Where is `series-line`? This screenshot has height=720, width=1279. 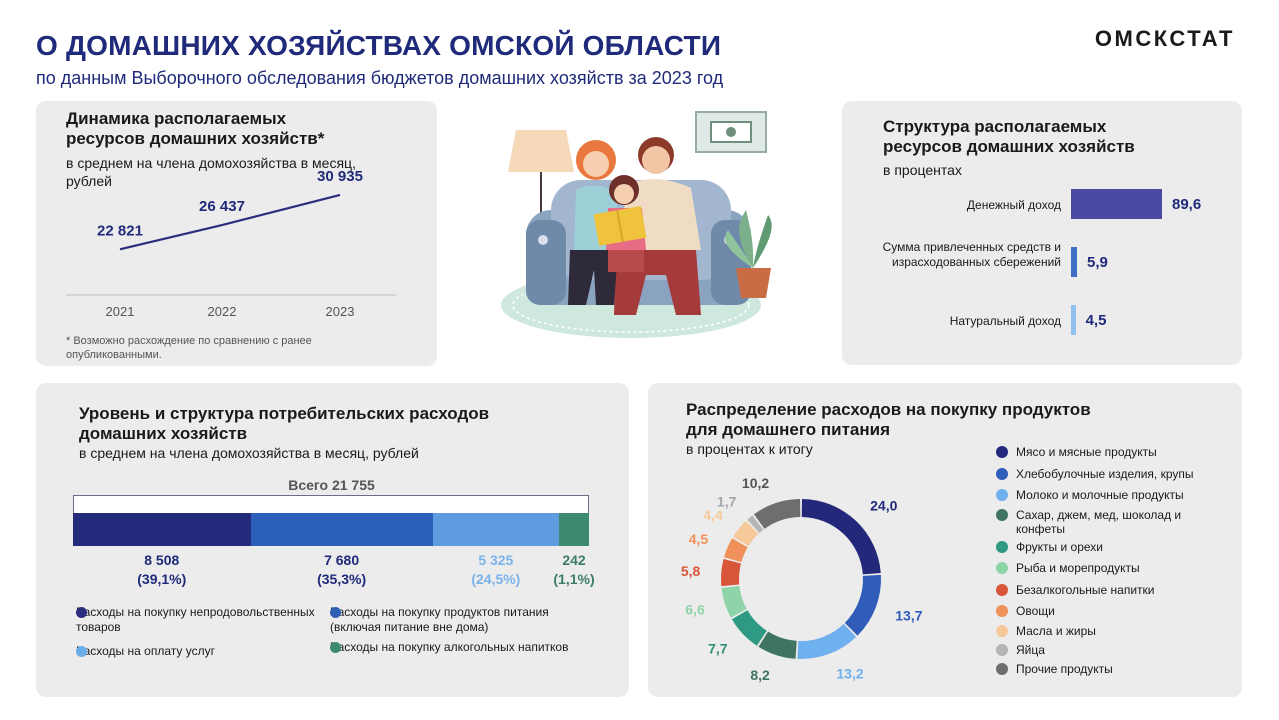 series-line is located at coordinates (230, 222).